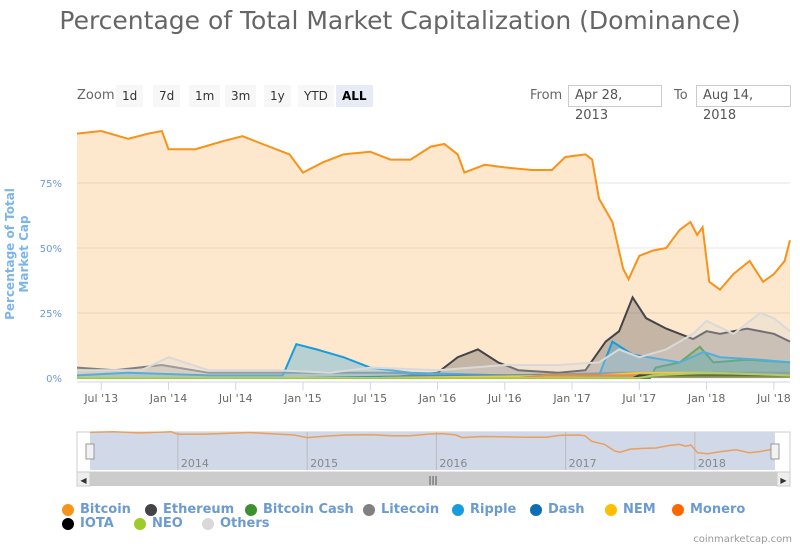 Image resolution: width=800 pixels, height=550 pixels. I want to click on legend-item-ripple: Ripple, so click(484, 509).